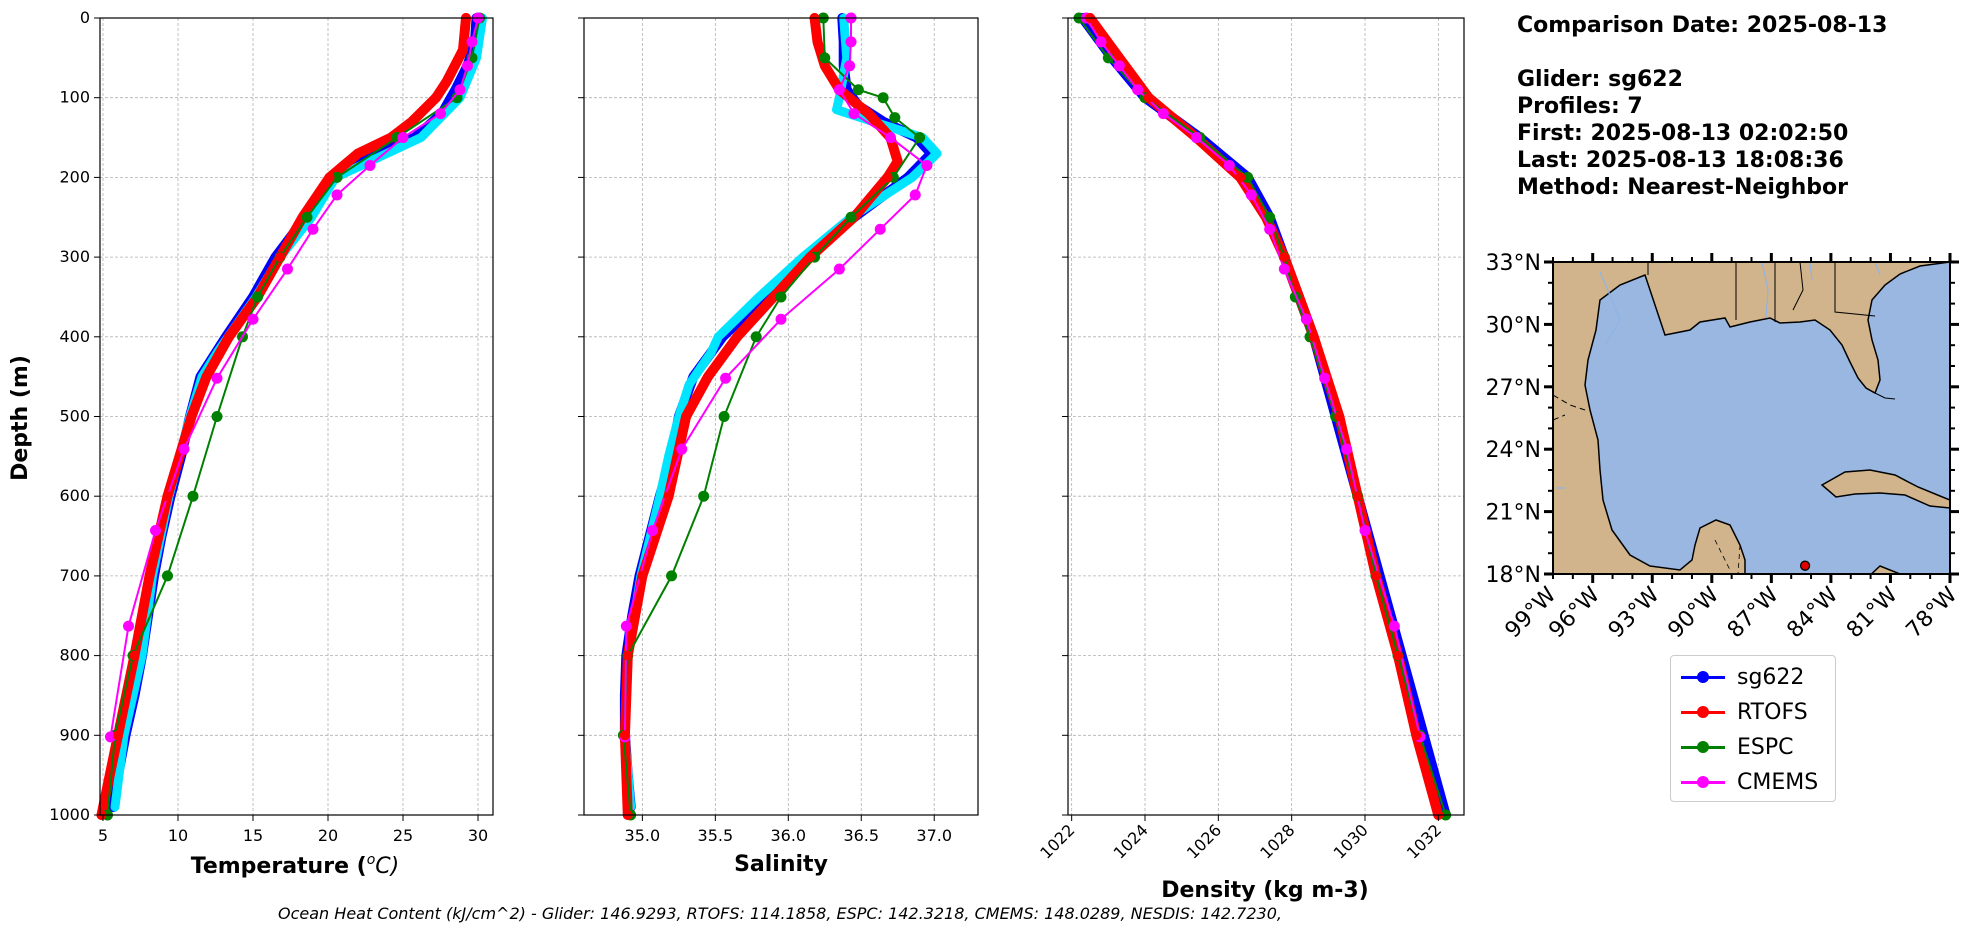 This screenshot has height=934, width=1987. I want to click on legend-label: sg622, so click(1771, 677).